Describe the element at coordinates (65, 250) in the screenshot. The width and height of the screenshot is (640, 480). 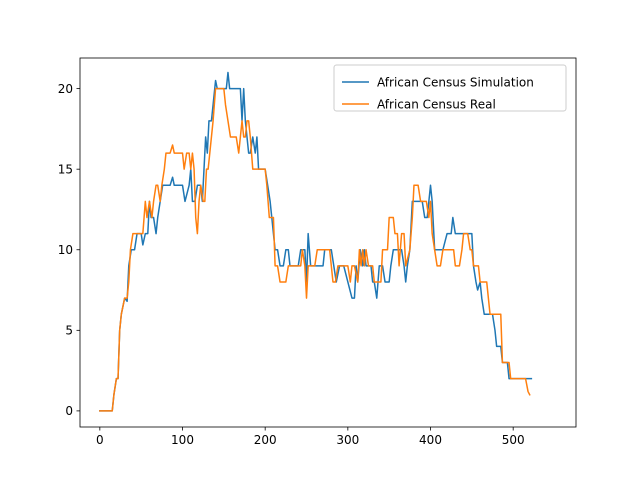
I see `y-tick-label: 10` at that location.